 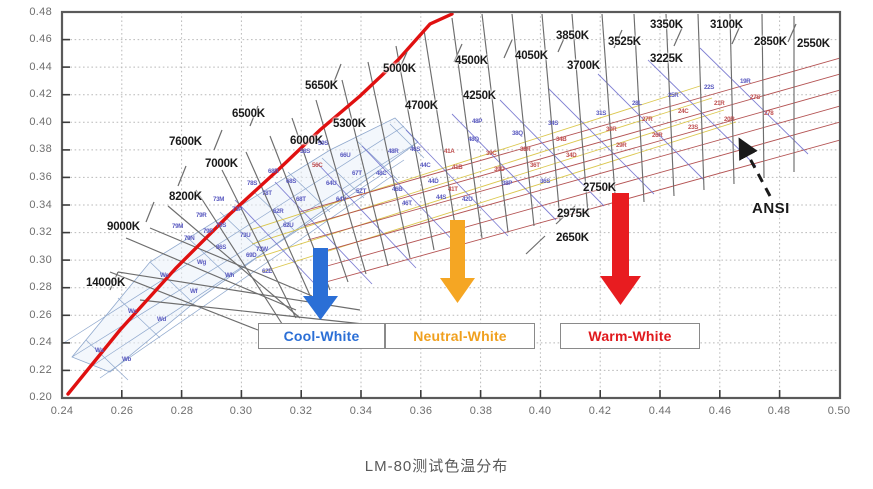 What do you see at coordinates (535, 165) in the screenshot?
I see `bin-label: 36T` at bounding box center [535, 165].